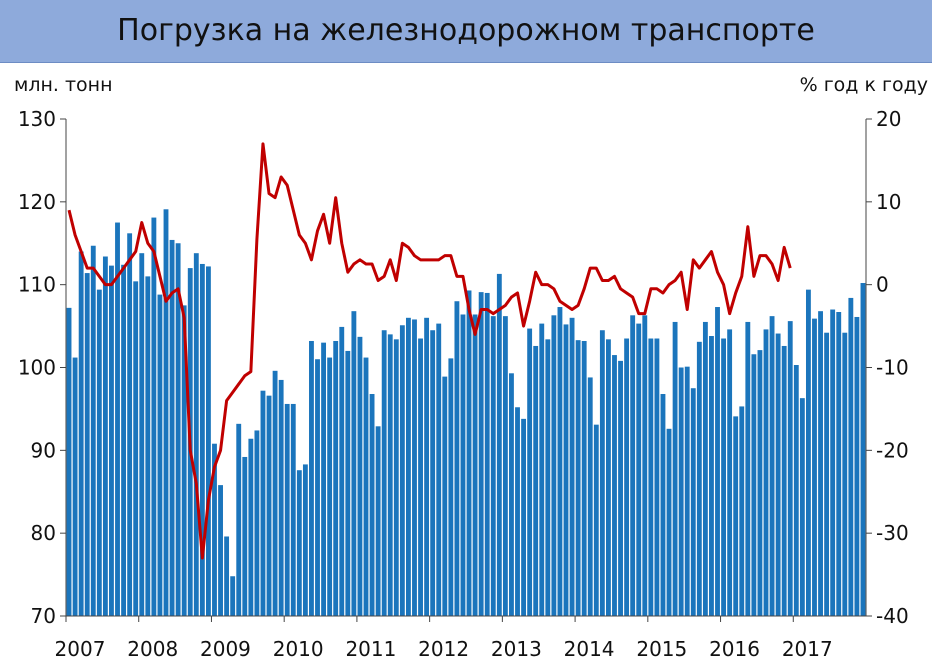  What do you see at coordinates (888, 202) in the screenshot?
I see `right-tick-label: 10` at bounding box center [888, 202].